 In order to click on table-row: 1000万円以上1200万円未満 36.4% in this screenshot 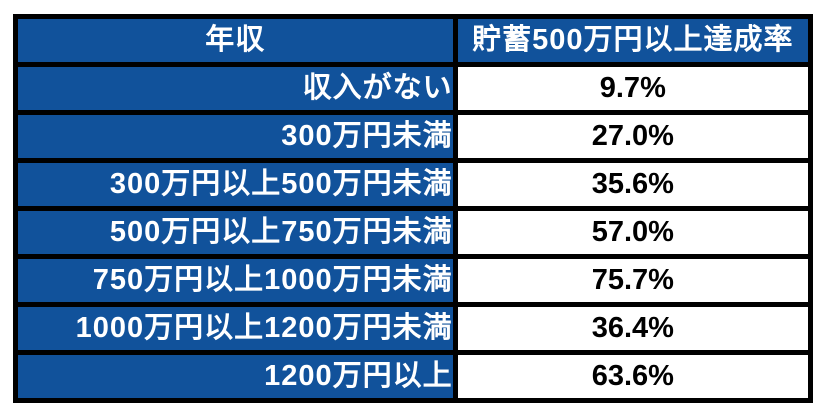, I will do `click(413, 328)`.